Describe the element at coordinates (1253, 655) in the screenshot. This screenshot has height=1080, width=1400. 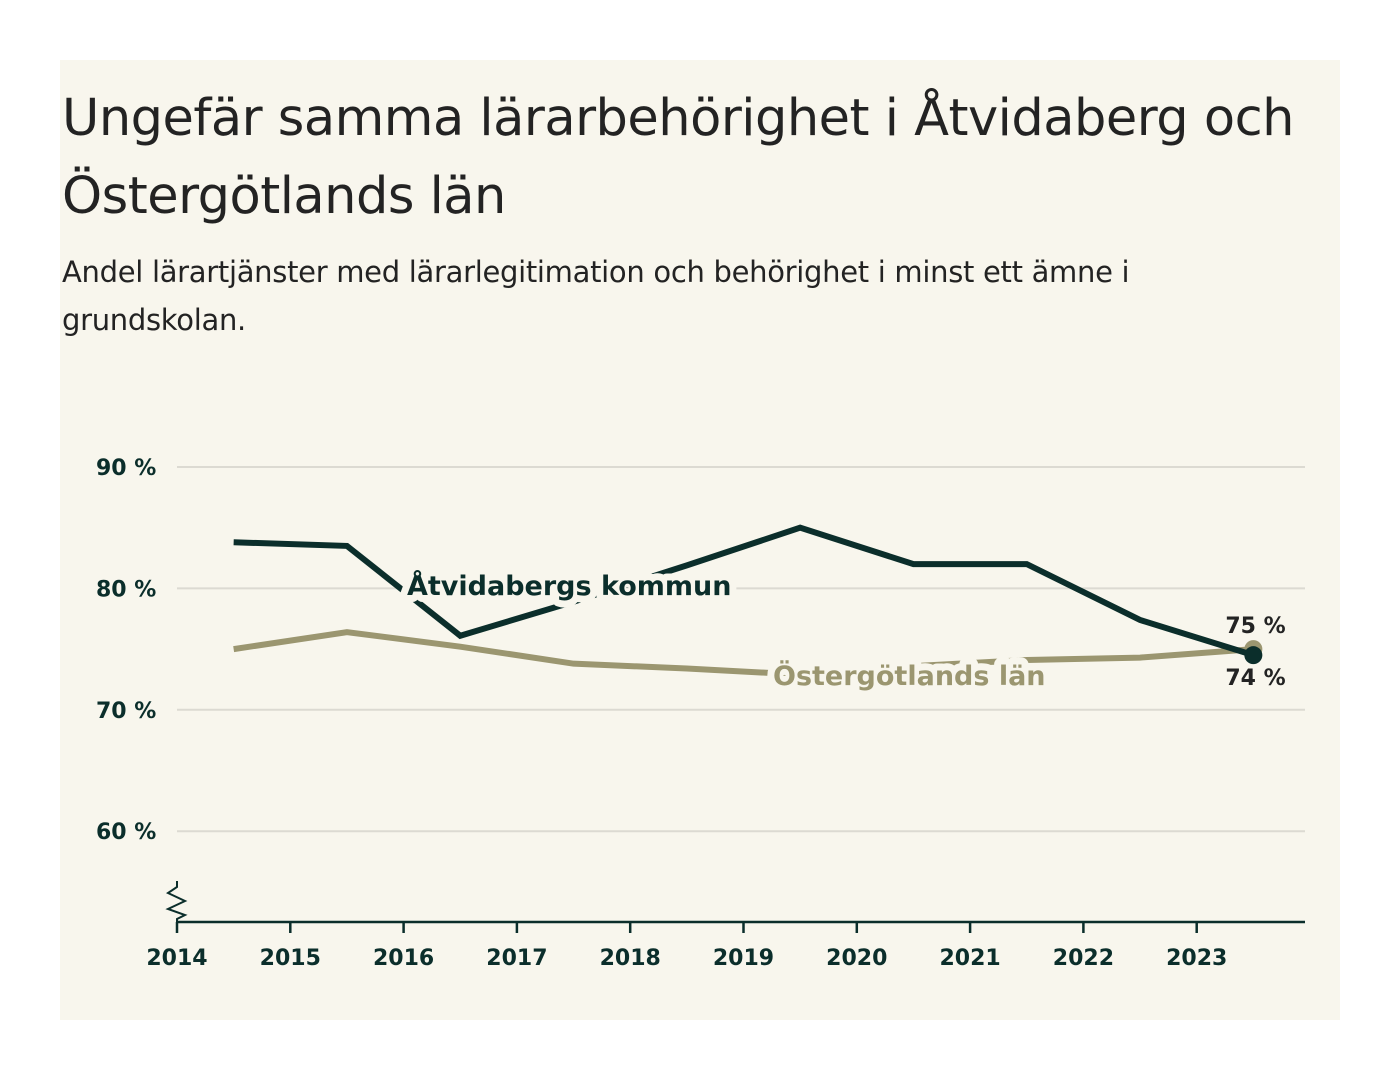
I see `series-end-marker-atvidaberg` at that location.